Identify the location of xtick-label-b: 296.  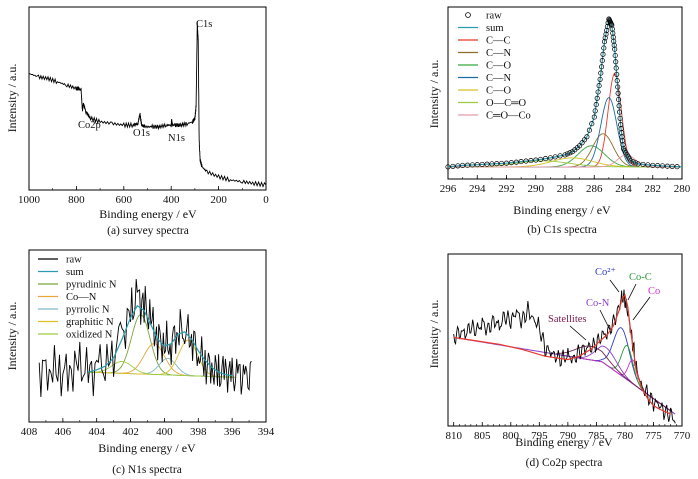
(448, 189).